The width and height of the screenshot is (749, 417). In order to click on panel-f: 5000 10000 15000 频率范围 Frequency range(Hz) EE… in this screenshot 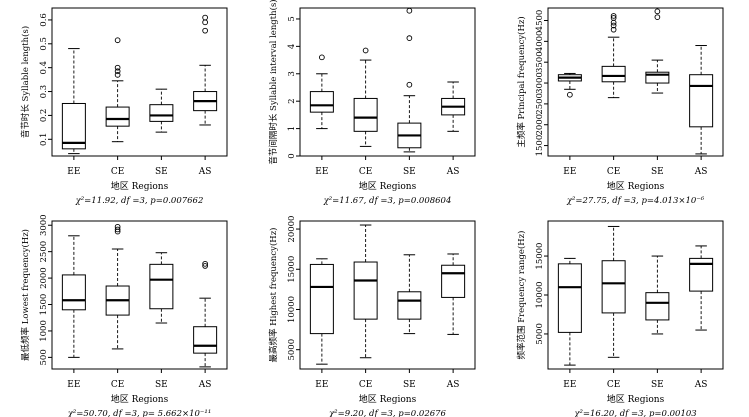, I will do `click(620, 318)`.